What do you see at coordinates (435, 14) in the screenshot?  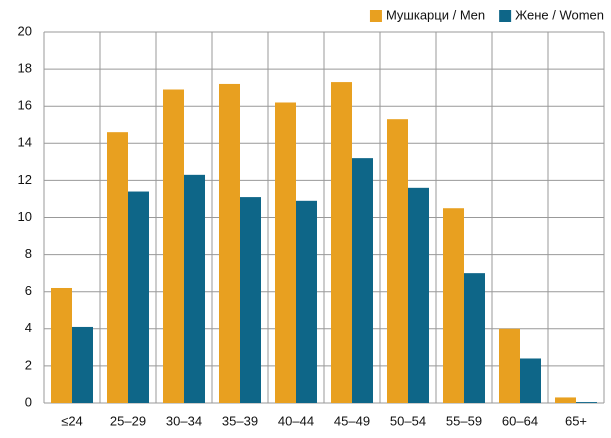 I see `legend-label: Мушкарци / Men` at bounding box center [435, 14].